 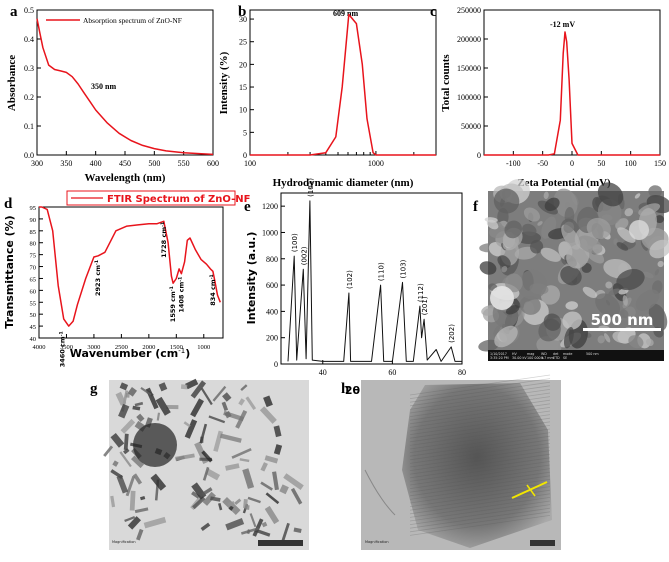 What do you see at coordinates (556, 358) in the screenshot?
I see `sem-info-value: ETD` at bounding box center [556, 358].